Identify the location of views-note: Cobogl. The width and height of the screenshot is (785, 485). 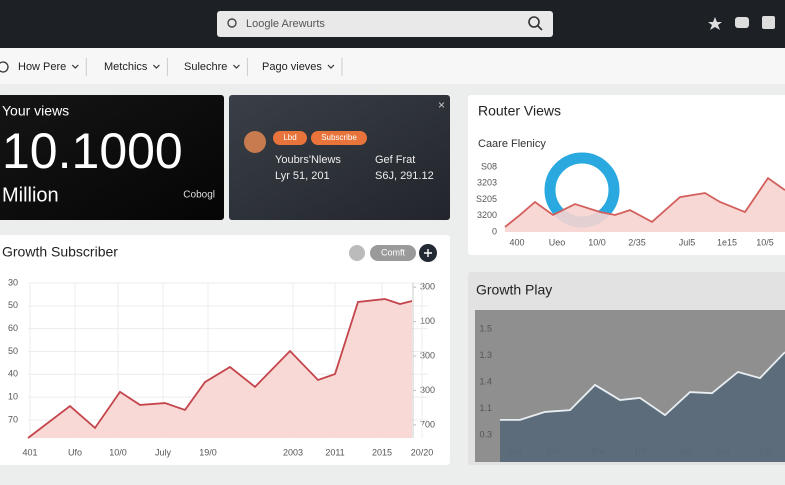
(199, 195).